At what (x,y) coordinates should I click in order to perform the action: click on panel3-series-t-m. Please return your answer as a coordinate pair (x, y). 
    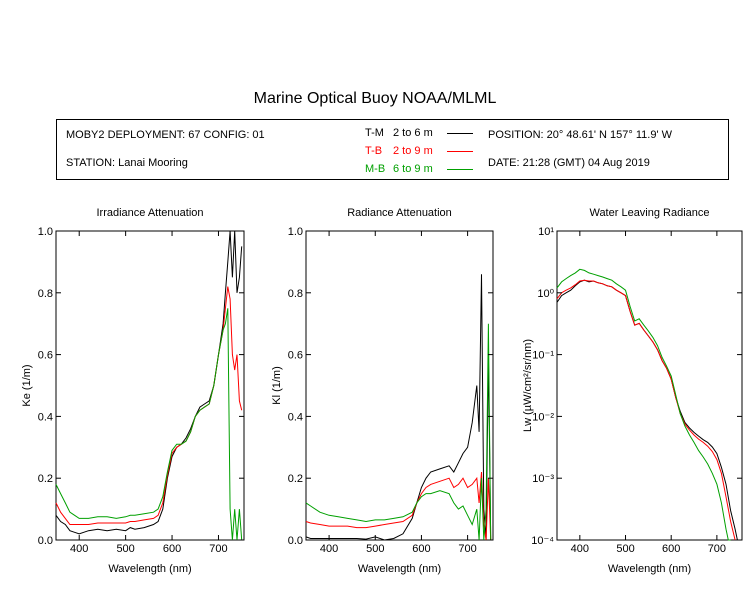
    Looking at the image, I should click on (647, 410).